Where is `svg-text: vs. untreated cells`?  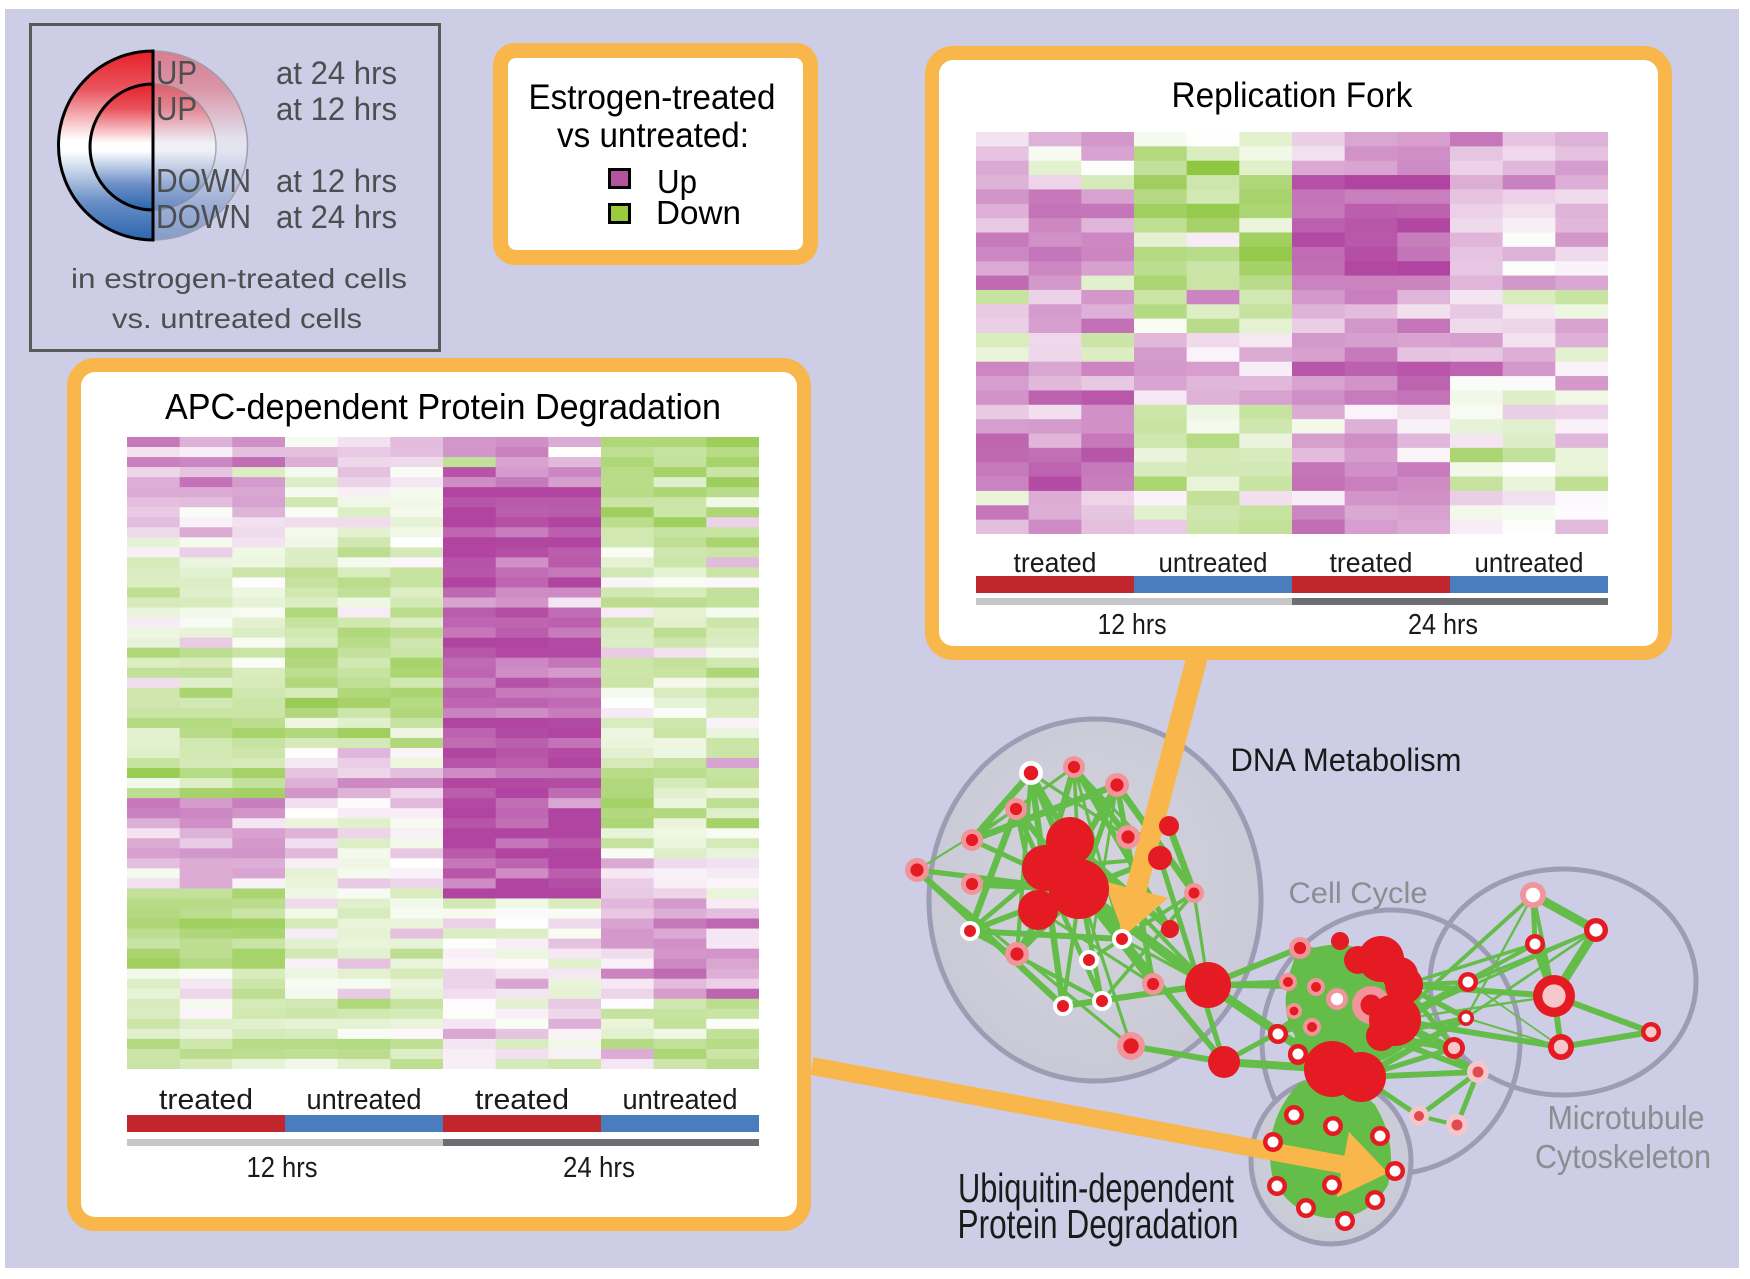 svg-text: vs. untreated cells is located at coordinates (237, 318).